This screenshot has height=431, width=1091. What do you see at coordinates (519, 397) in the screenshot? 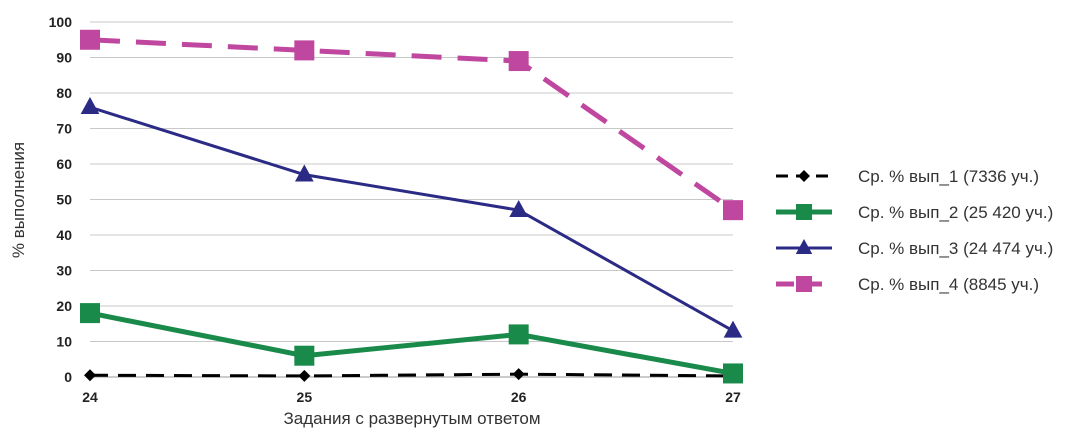
I see `x-tick-label: 26` at bounding box center [519, 397].